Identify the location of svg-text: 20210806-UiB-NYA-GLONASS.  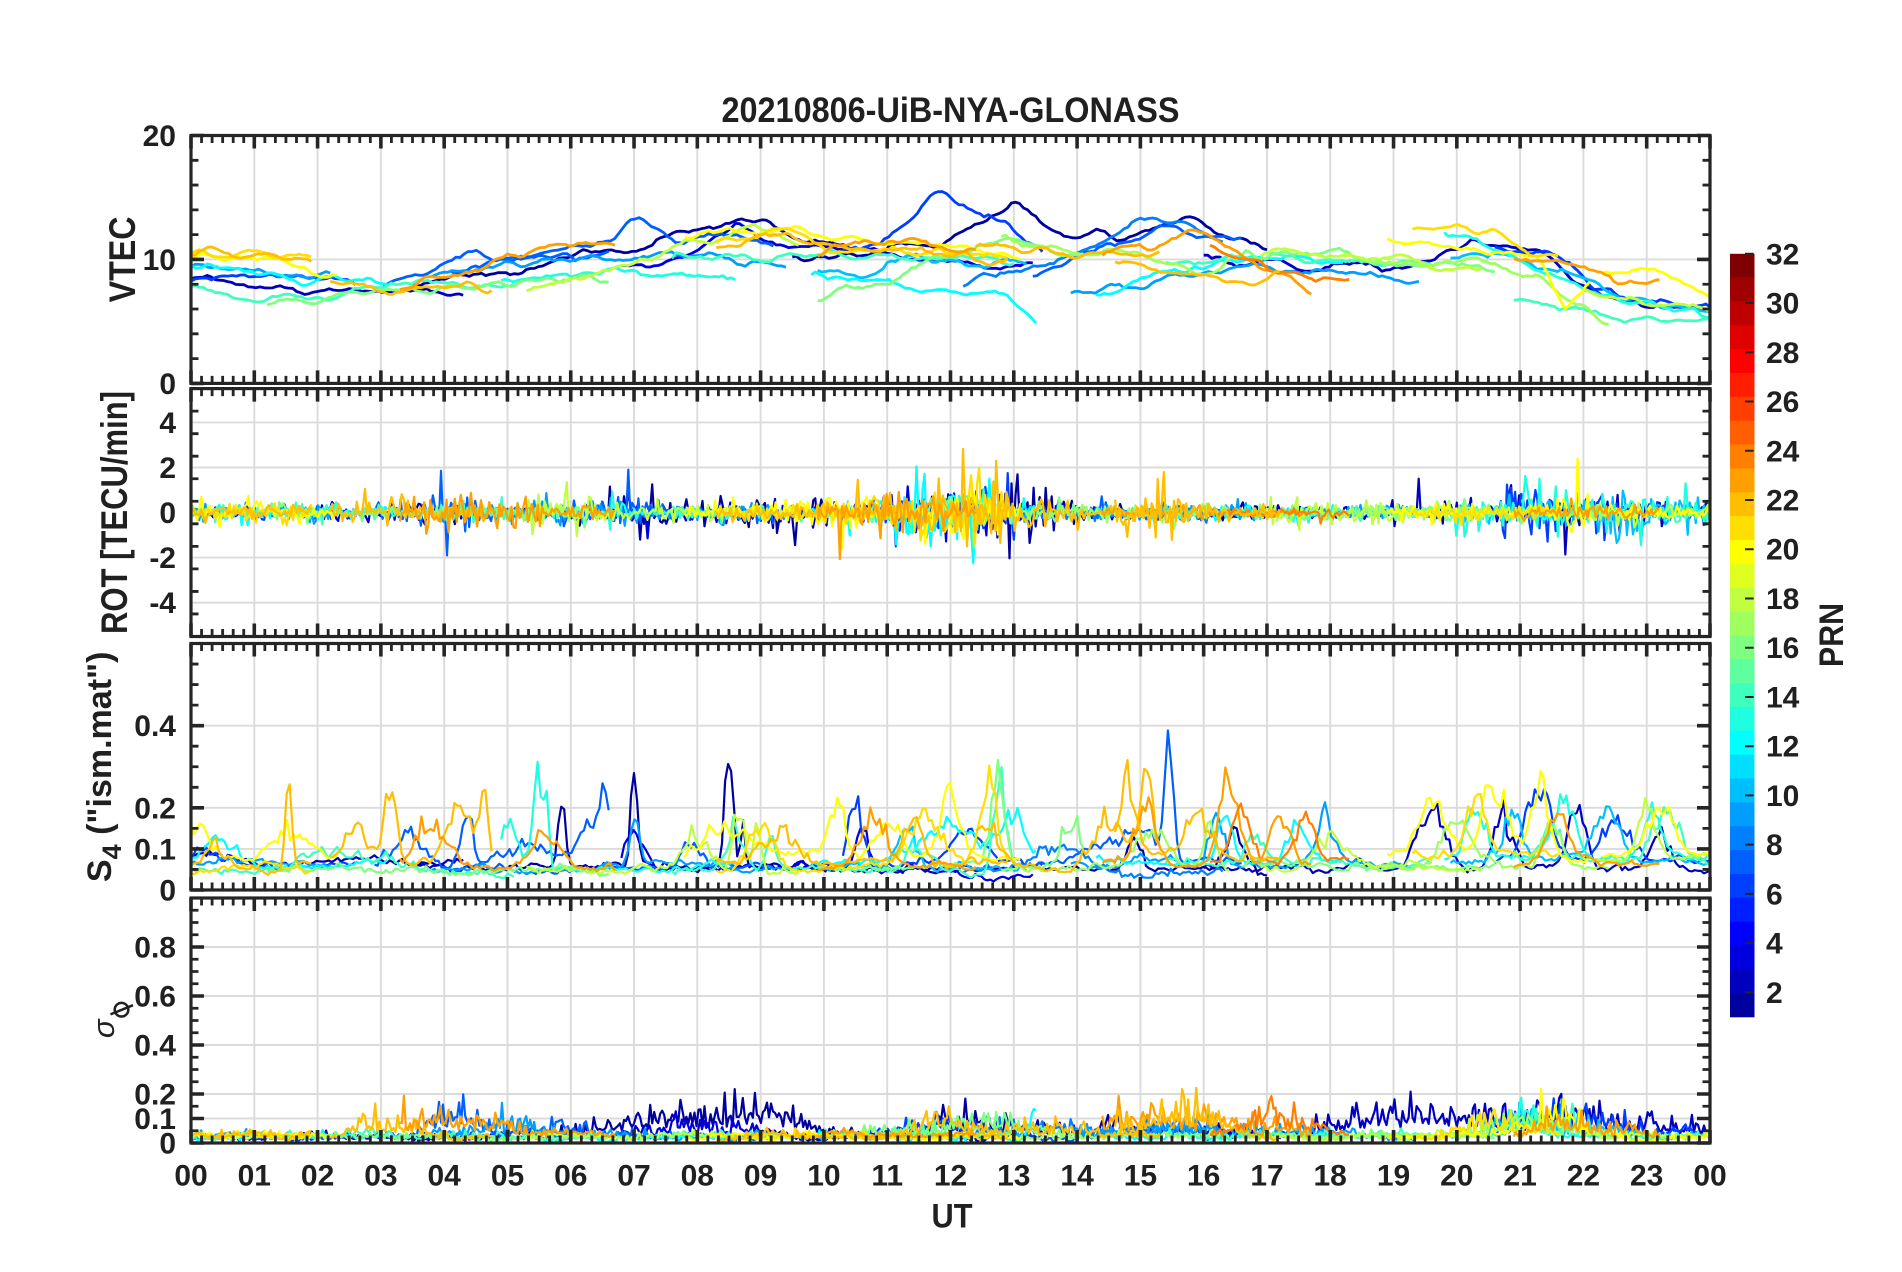
(951, 110).